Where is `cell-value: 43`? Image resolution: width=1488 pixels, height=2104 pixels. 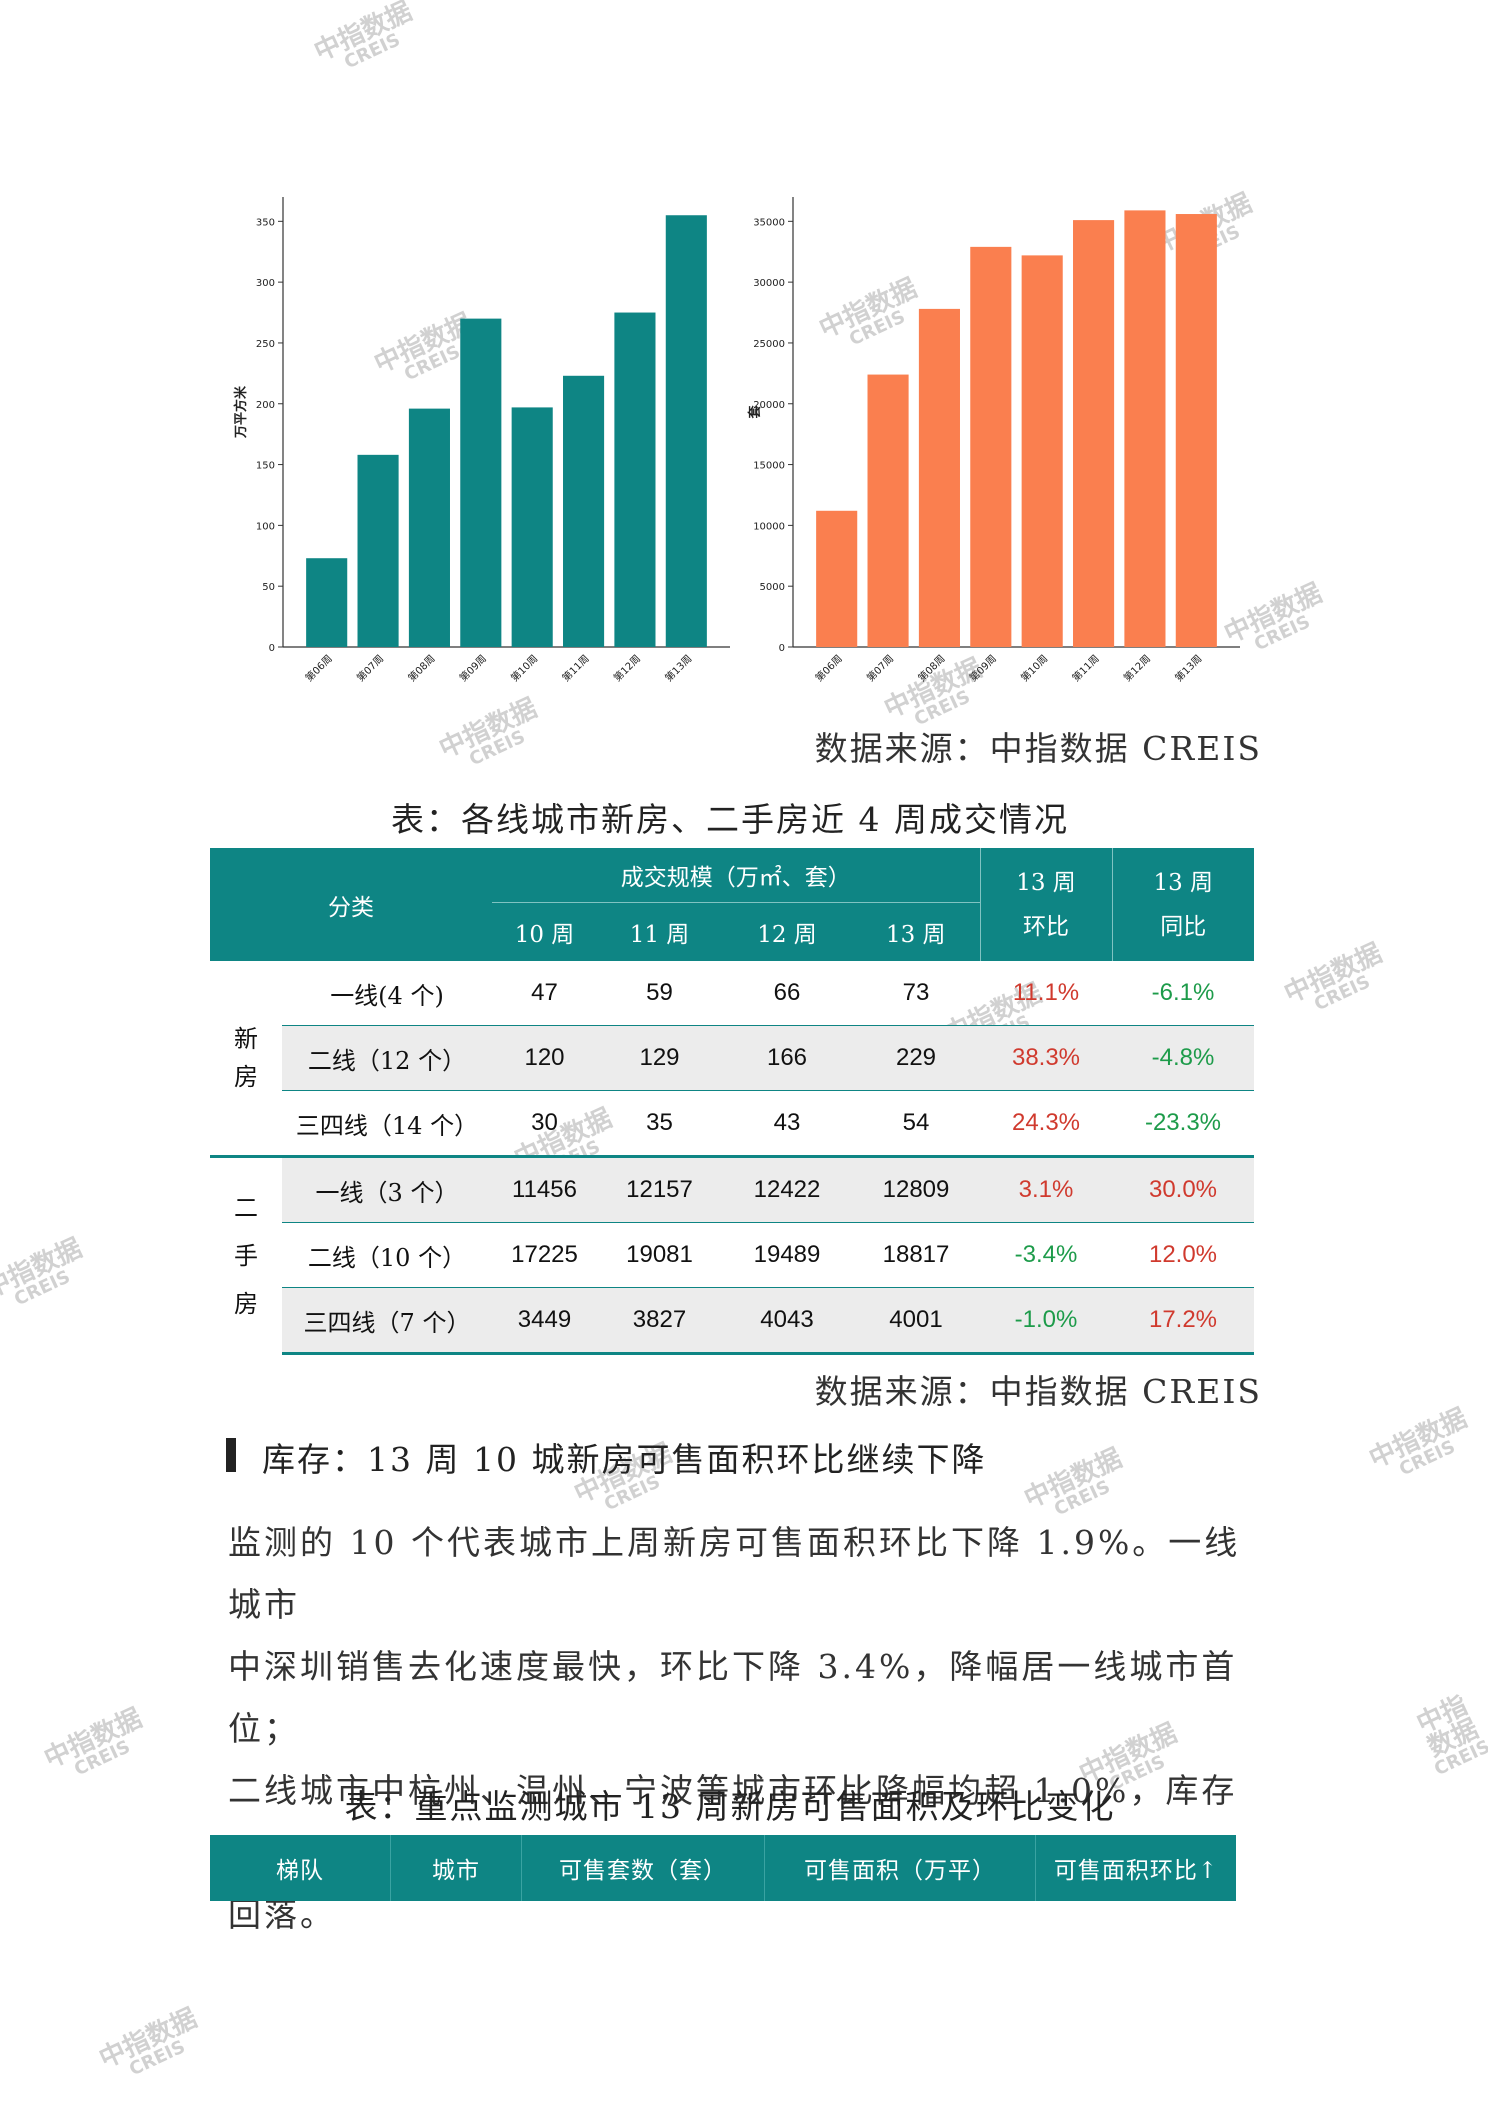
cell-value: 43 is located at coordinates (787, 1122).